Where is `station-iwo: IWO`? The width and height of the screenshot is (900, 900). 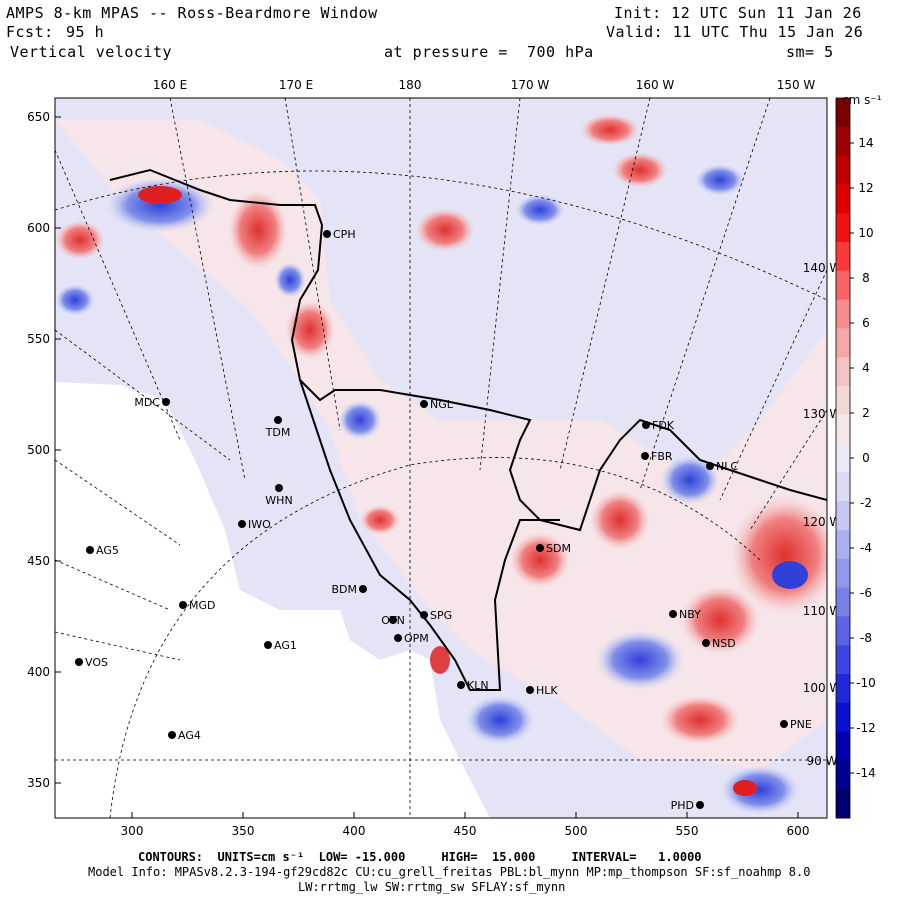
station-iwo: IWO is located at coordinates (254, 524).